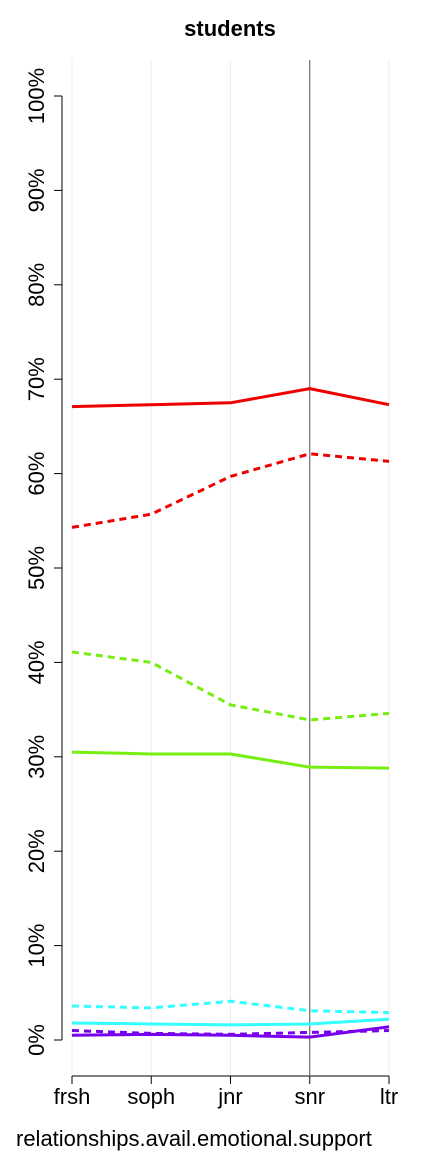 This screenshot has height=1152, width=432. I want to click on y-tick-label: 30%, so click(36, 757).